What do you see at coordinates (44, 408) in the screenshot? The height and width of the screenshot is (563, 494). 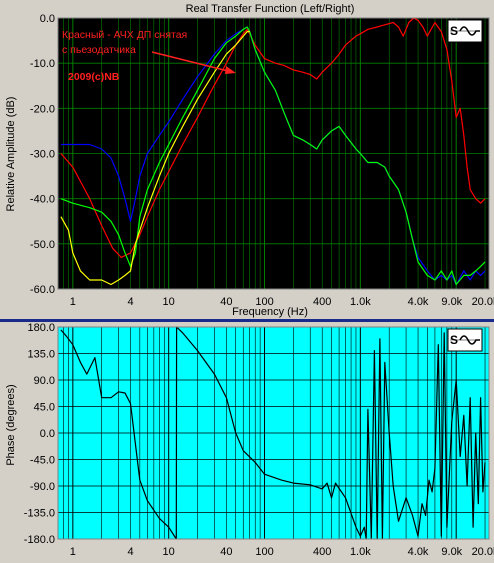 I see `y-tick-label: 45.0` at bounding box center [44, 408].